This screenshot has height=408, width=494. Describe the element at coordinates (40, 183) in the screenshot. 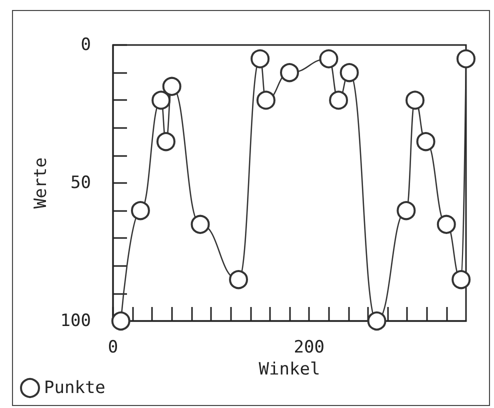

I see `y-axis-title: Werte` at that location.